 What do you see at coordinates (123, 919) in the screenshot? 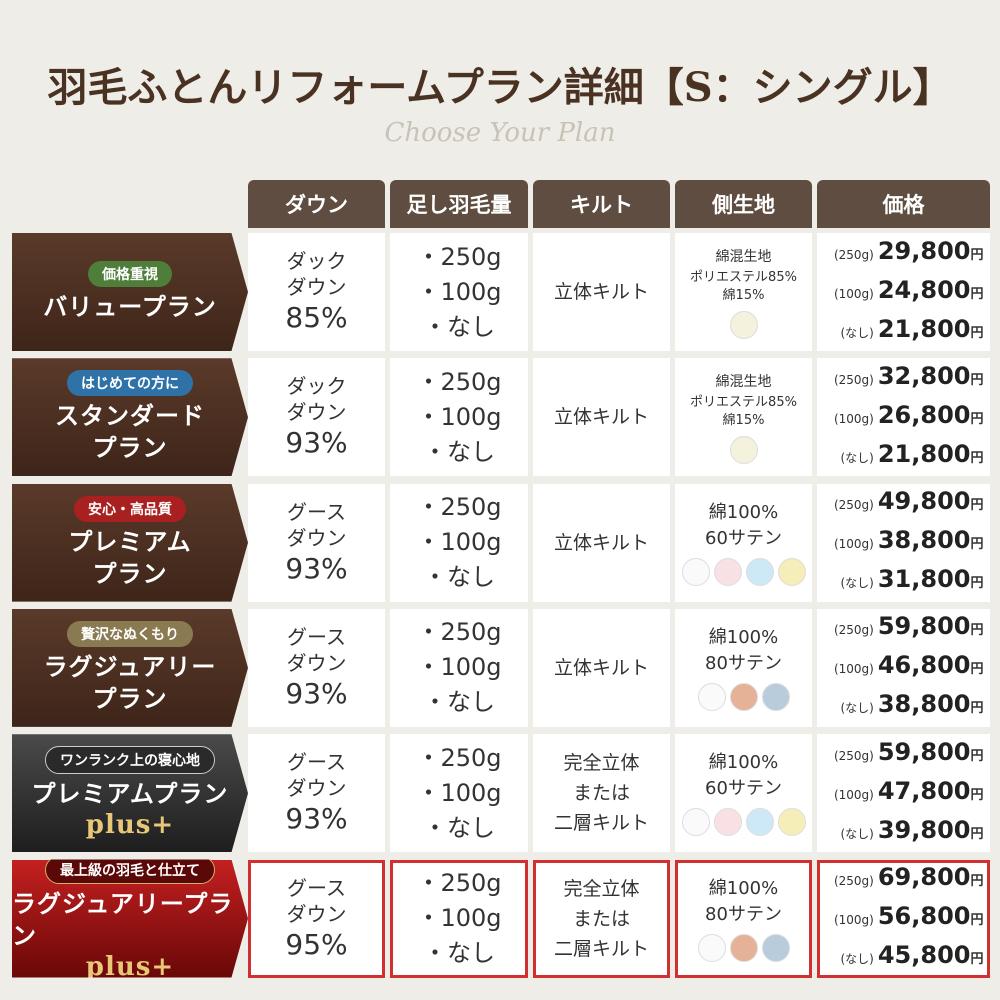
I see `plan-name: ラグジュアリープラン` at bounding box center [123, 919].